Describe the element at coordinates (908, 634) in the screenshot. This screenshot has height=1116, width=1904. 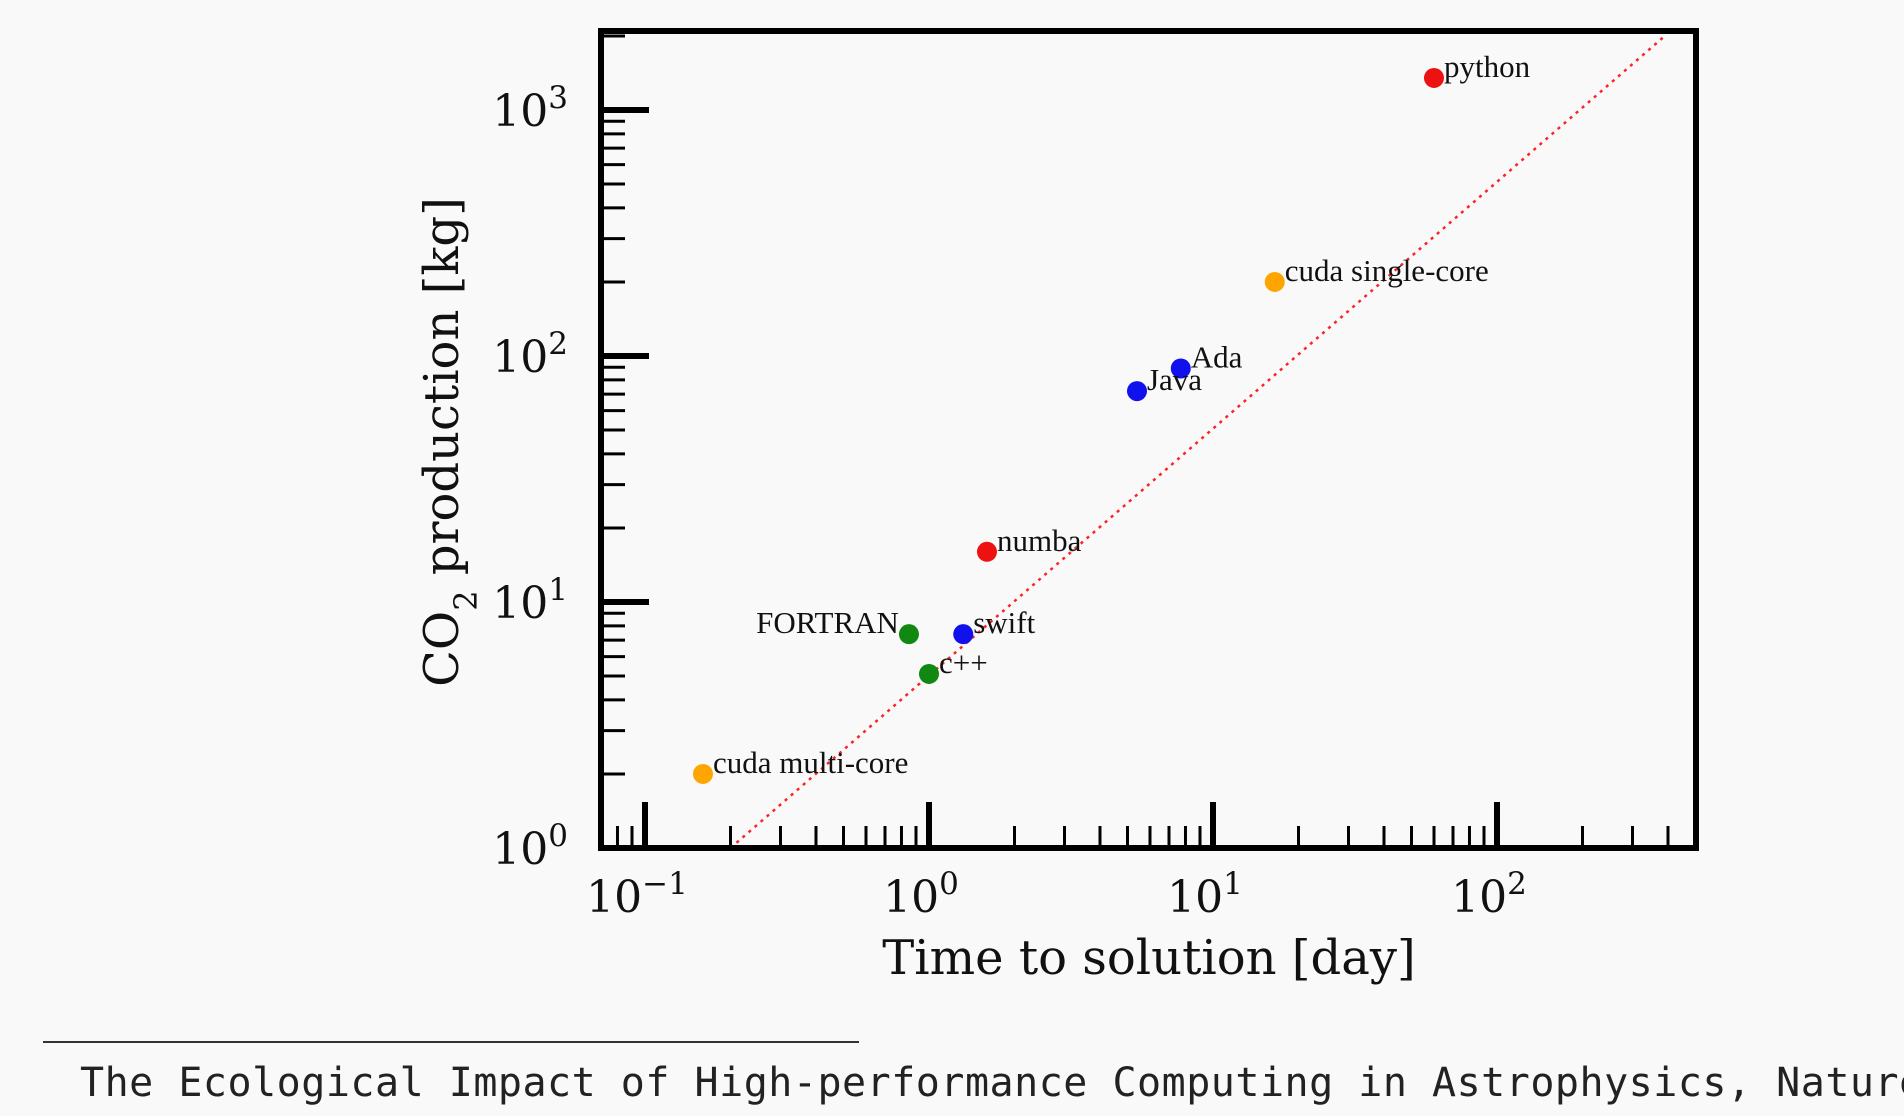
I see `data-point-fortran` at that location.